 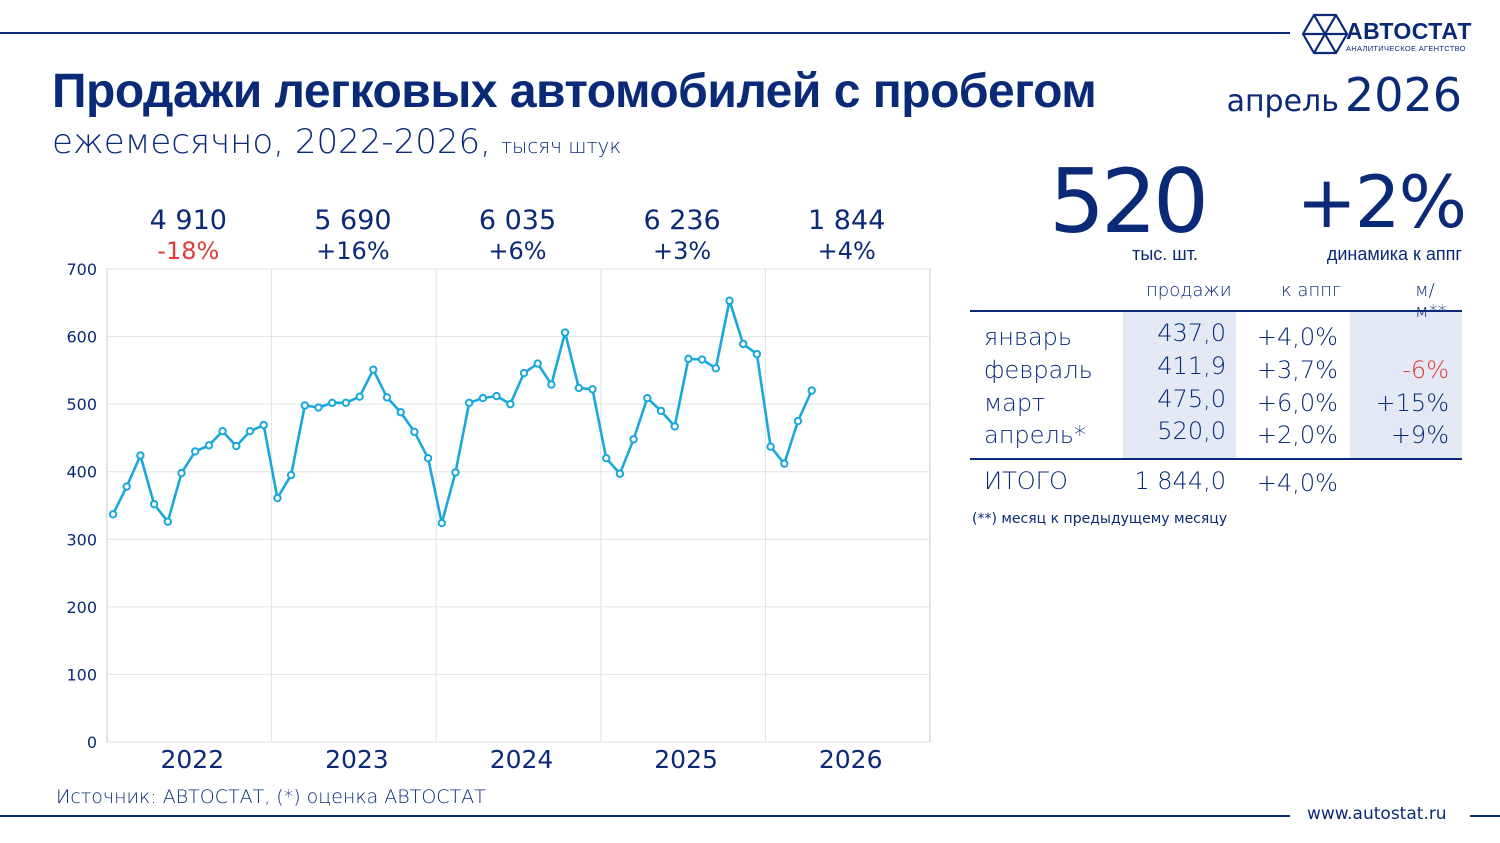 I want to click on total-label: ИТОГО, so click(x=1026, y=481).